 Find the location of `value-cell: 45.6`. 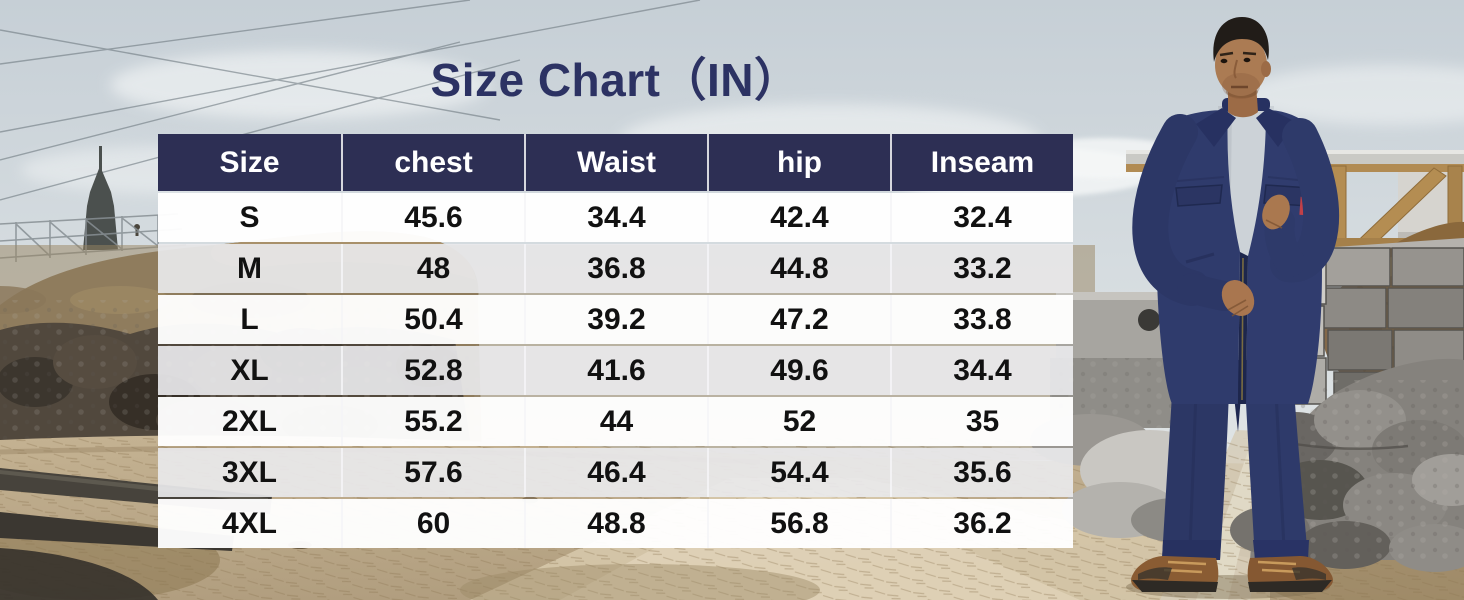

value-cell: 45.6 is located at coordinates (432, 217).